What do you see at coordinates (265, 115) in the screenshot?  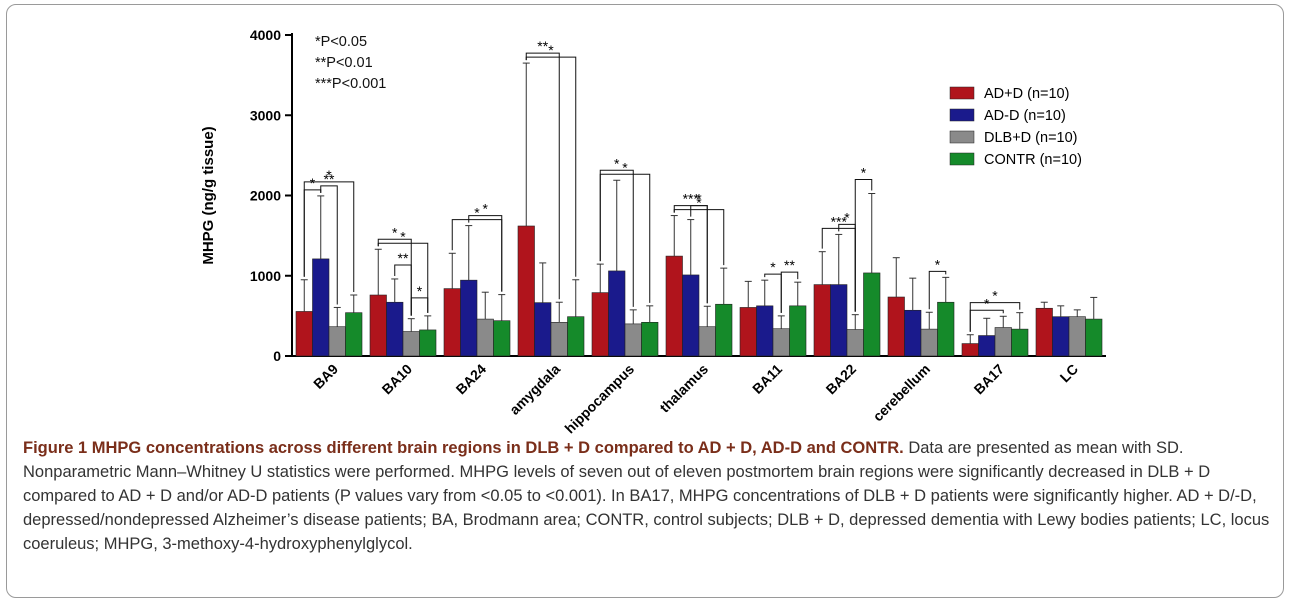 I see `y-tick-label: 3000` at bounding box center [265, 115].